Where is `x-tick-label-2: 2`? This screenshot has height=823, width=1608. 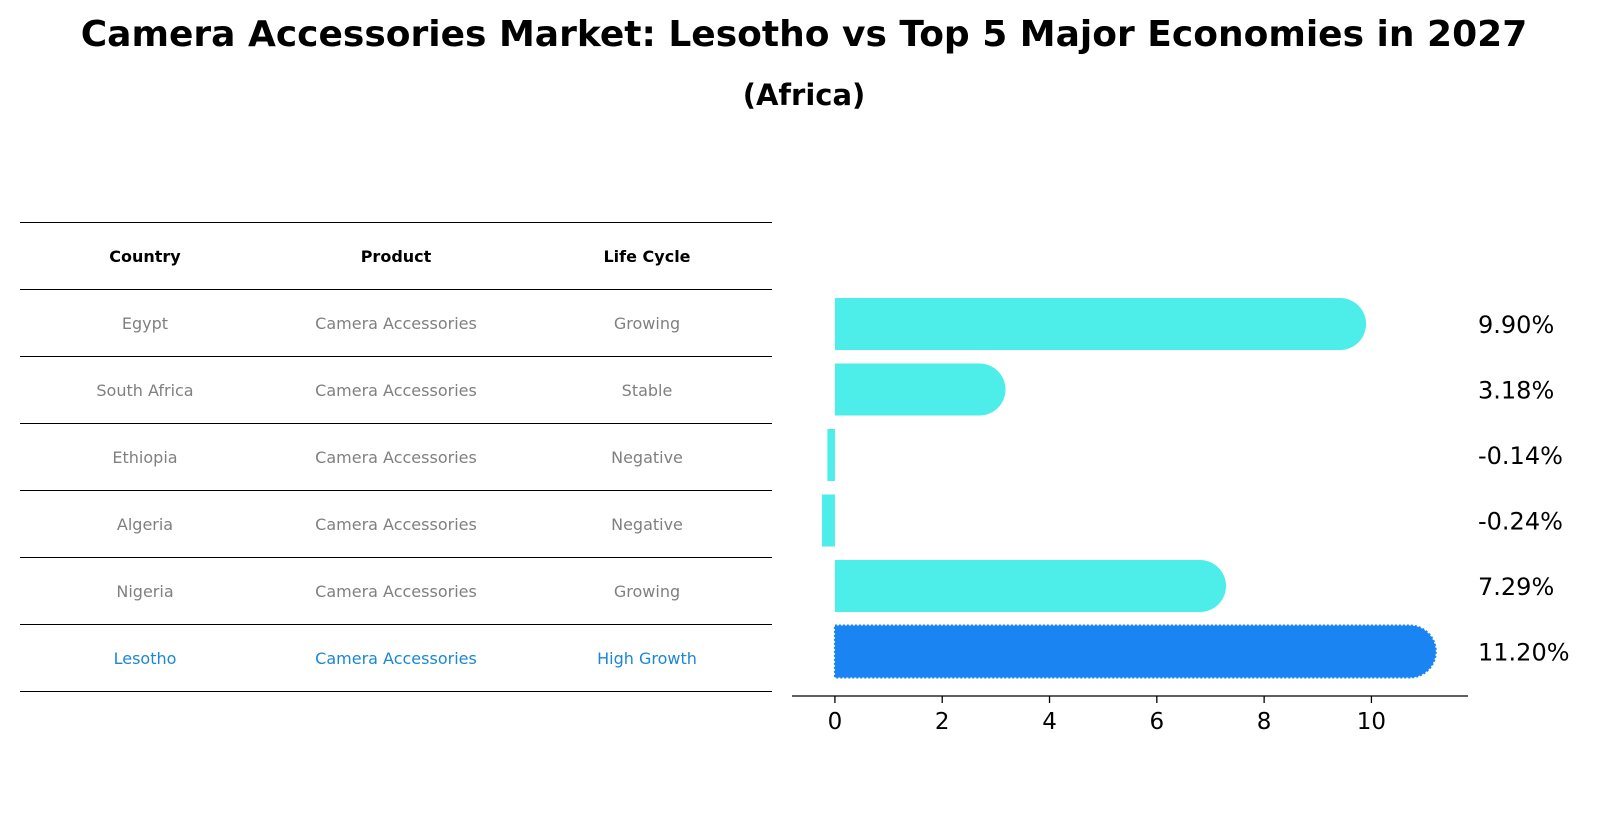 x-tick-label-2: 2 is located at coordinates (942, 722).